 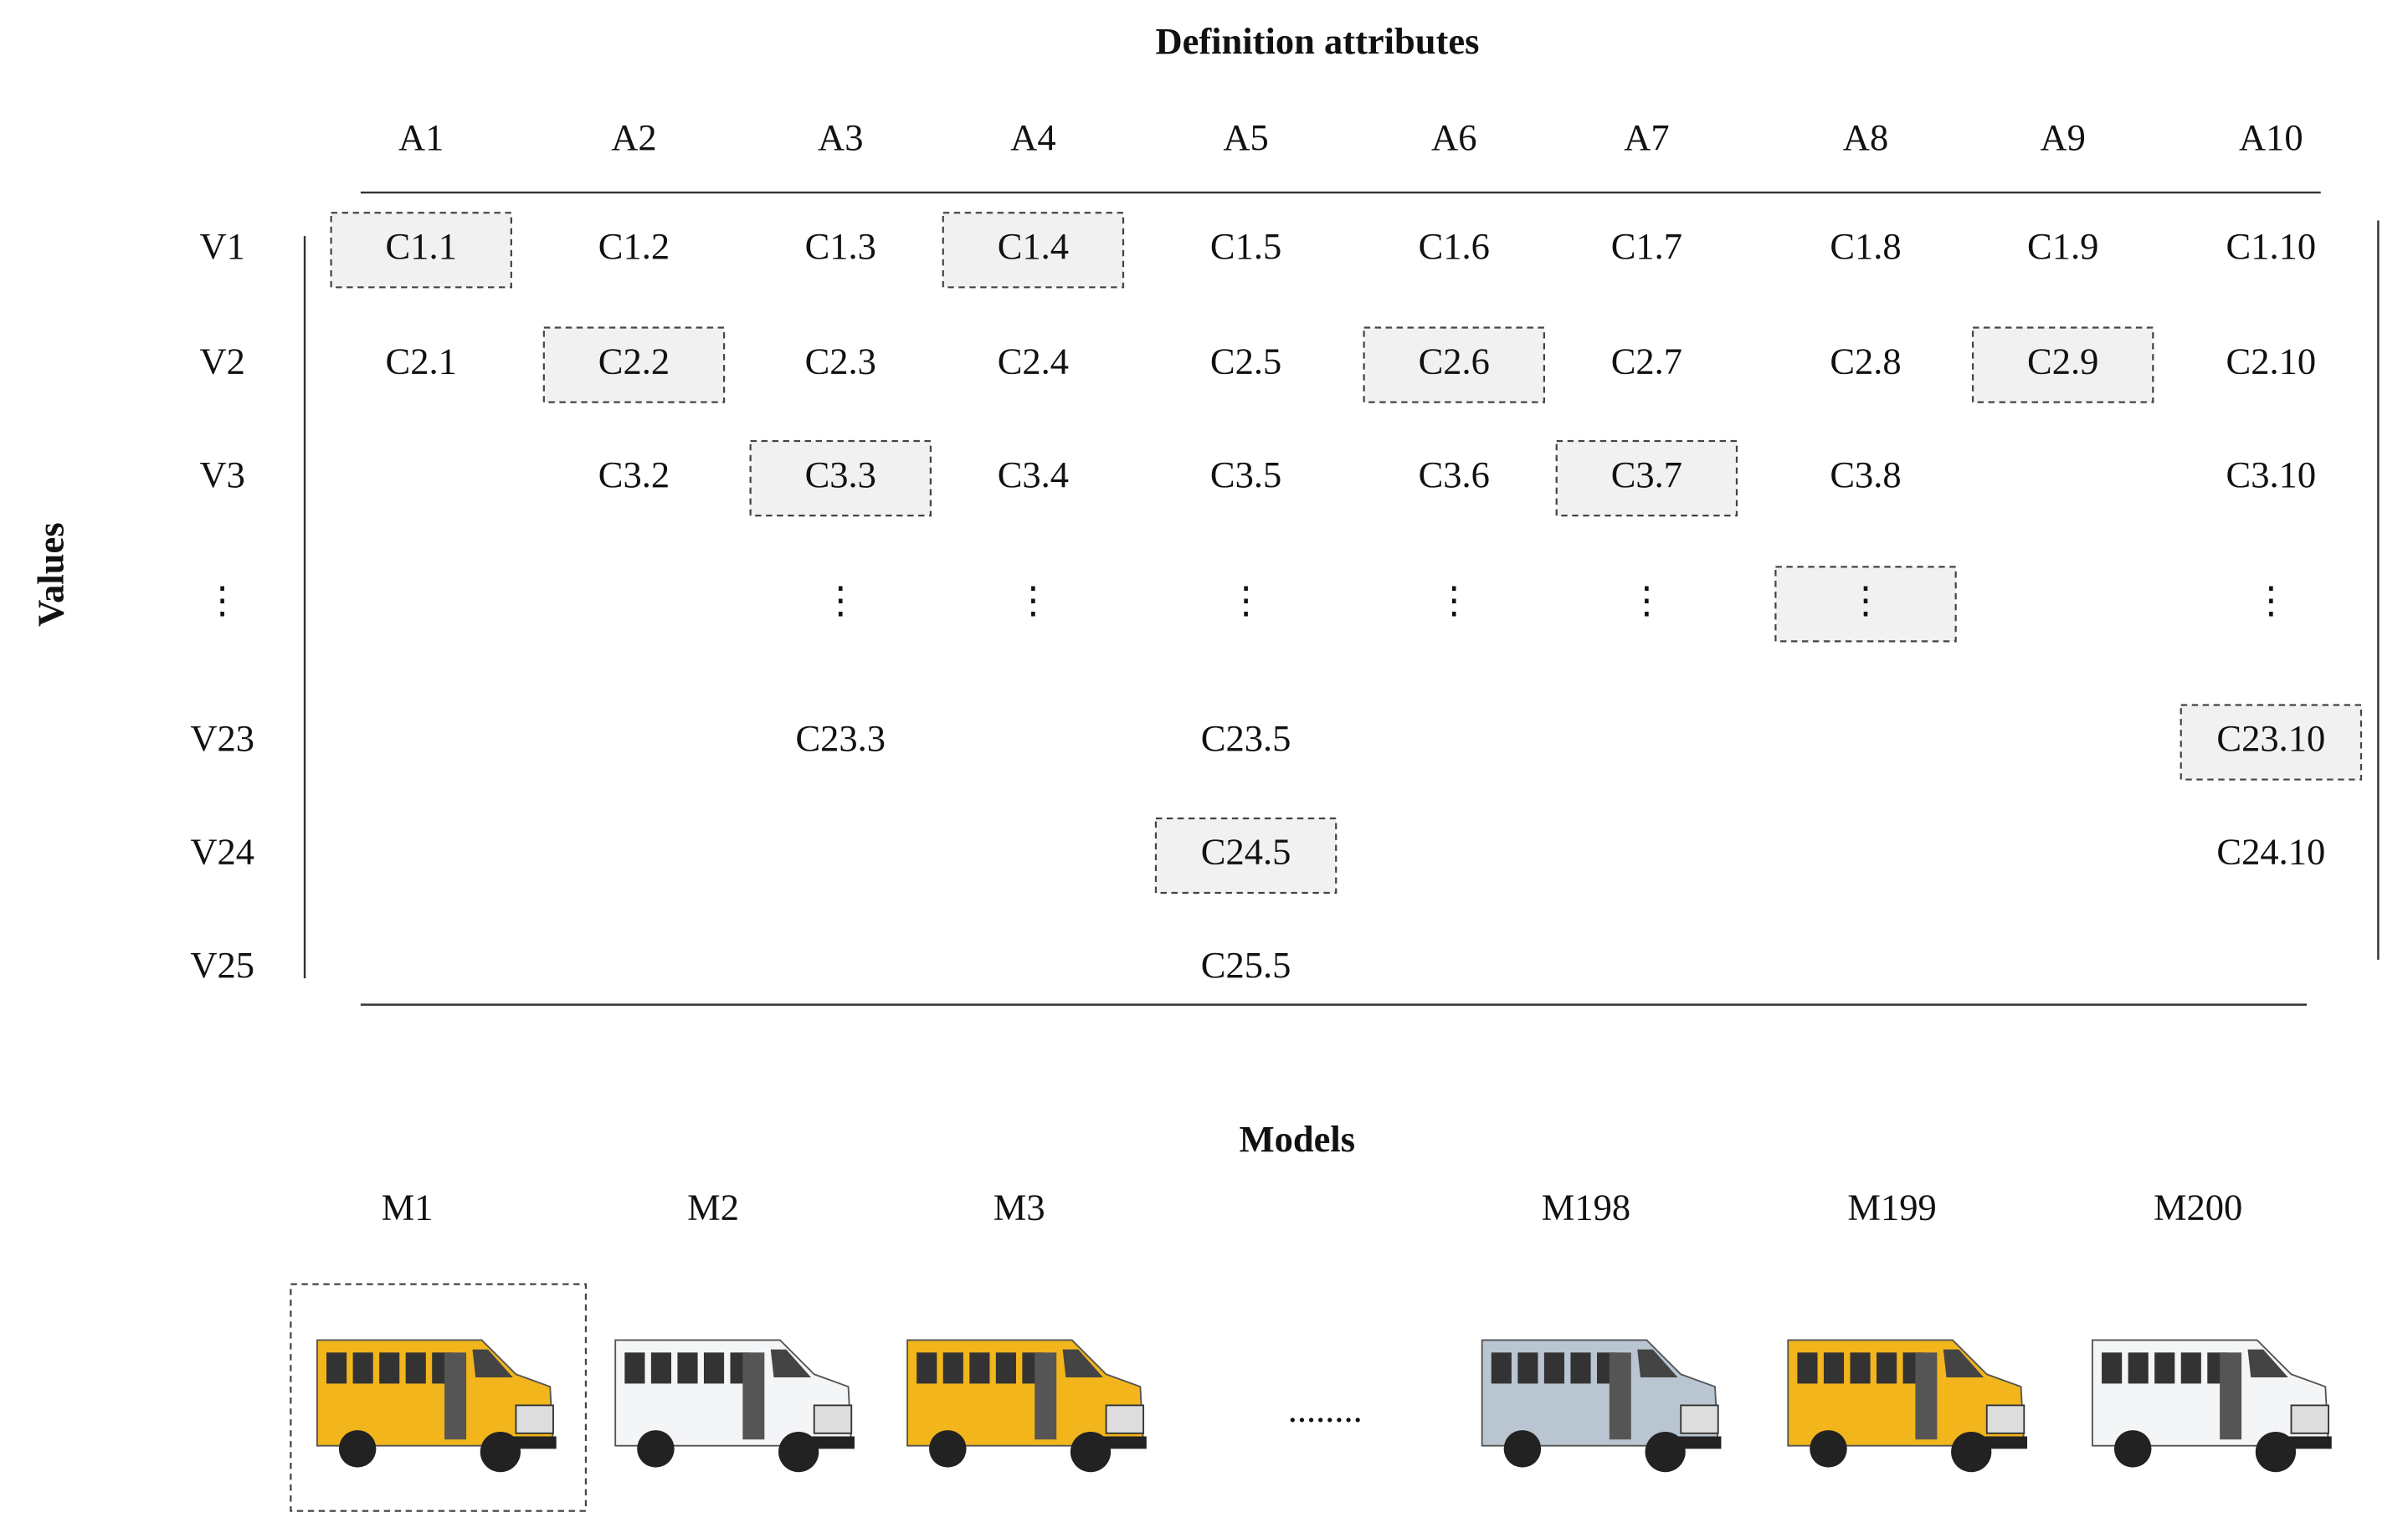 I want to click on cell: C2.1, so click(x=421, y=361).